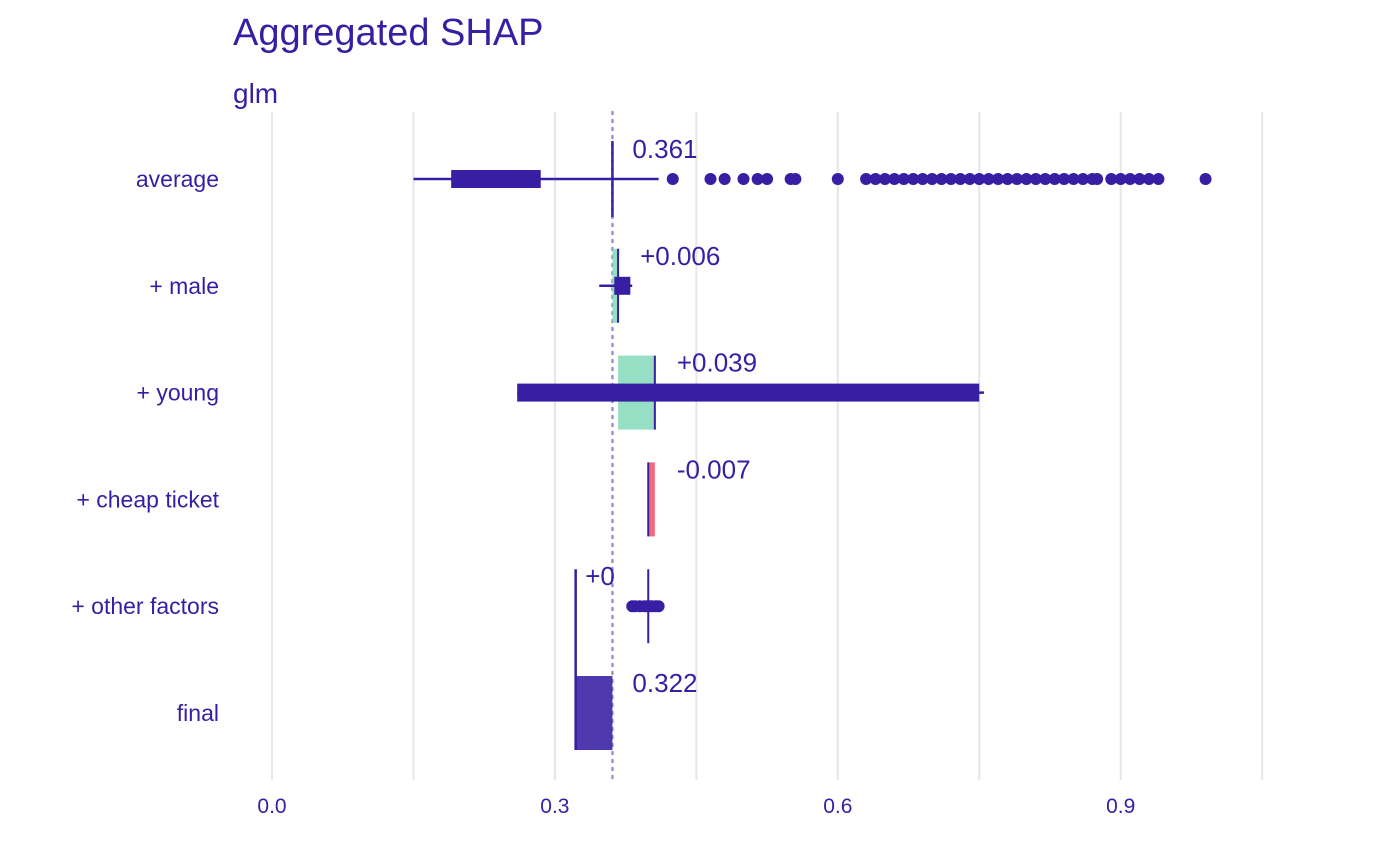  I want to click on row-label: + cheap ticket, so click(147, 499).